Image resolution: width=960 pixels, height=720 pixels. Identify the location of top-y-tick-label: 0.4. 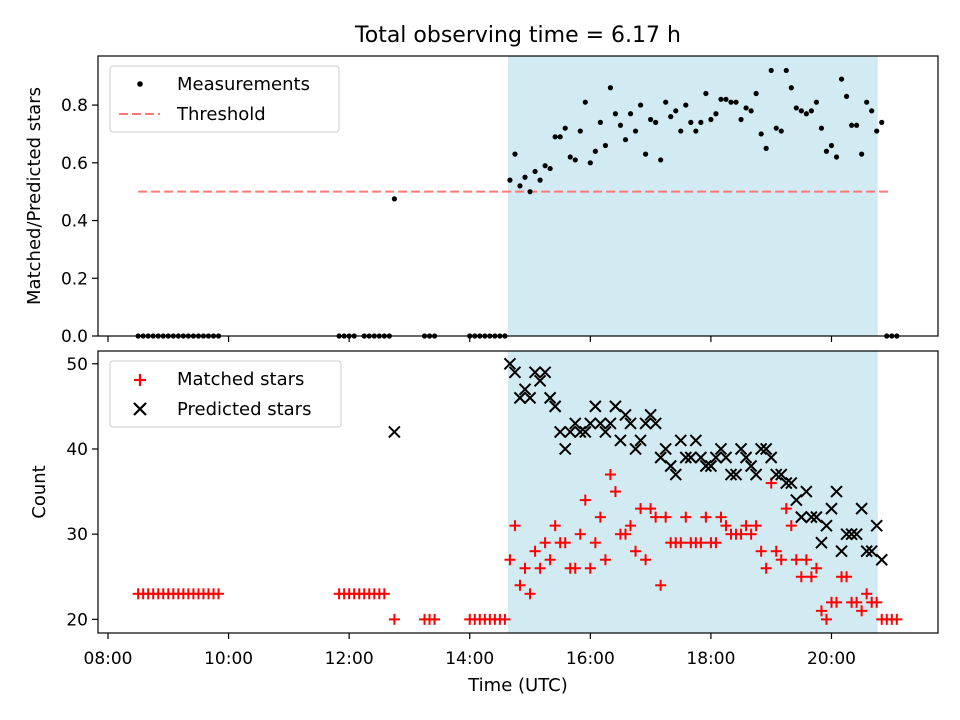
(74, 222).